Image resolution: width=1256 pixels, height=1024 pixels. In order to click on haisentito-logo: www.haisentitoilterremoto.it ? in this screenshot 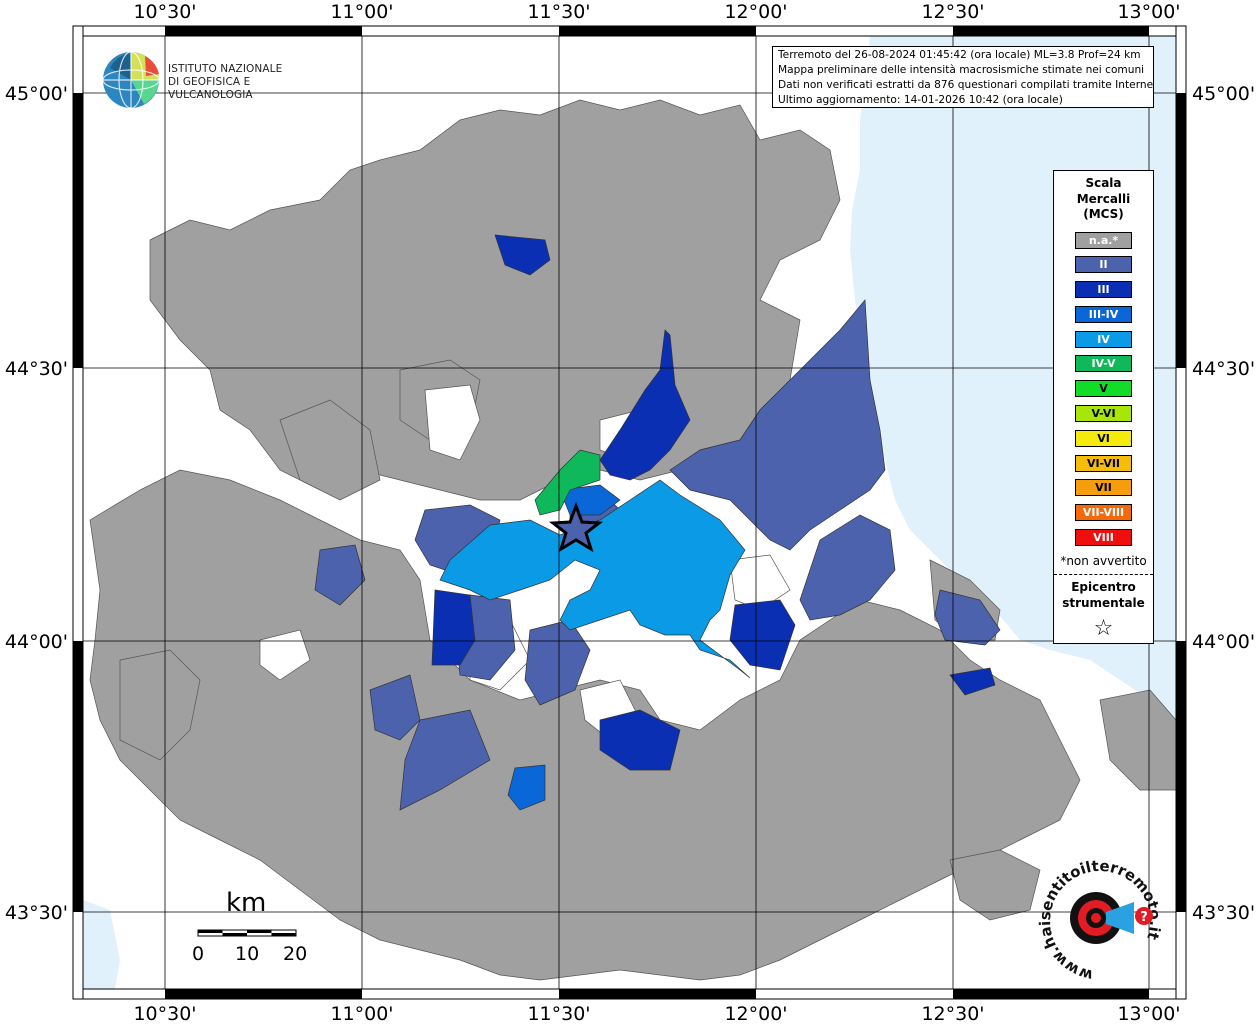, I will do `click(1100, 921)`.